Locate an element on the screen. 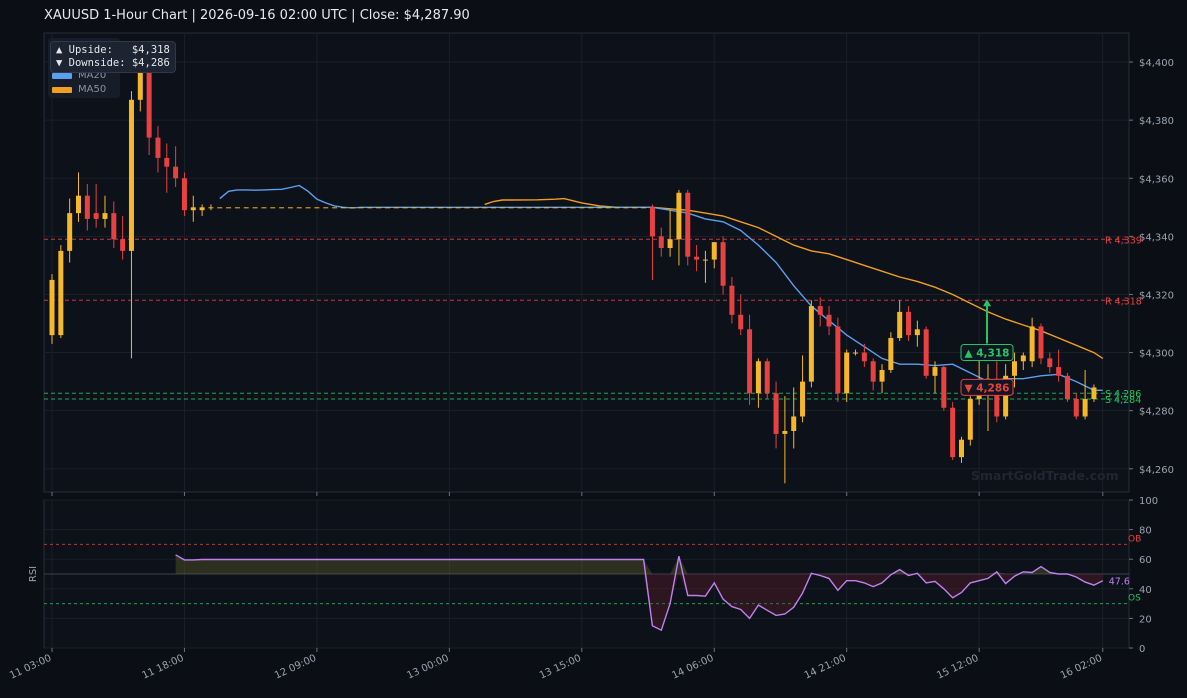  x-tick-label: 15 12:00 is located at coordinates (957, 667).